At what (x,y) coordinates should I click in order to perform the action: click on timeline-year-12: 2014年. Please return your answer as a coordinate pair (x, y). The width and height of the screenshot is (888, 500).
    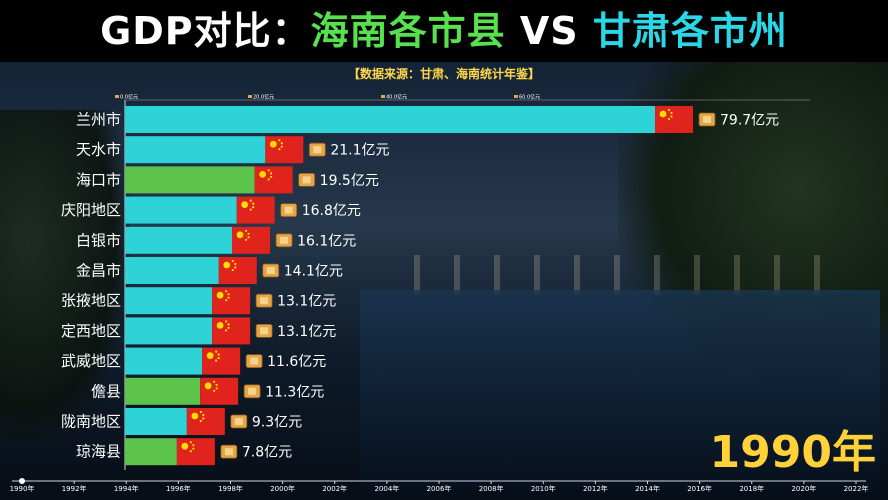
    Looking at the image, I should click on (647, 488).